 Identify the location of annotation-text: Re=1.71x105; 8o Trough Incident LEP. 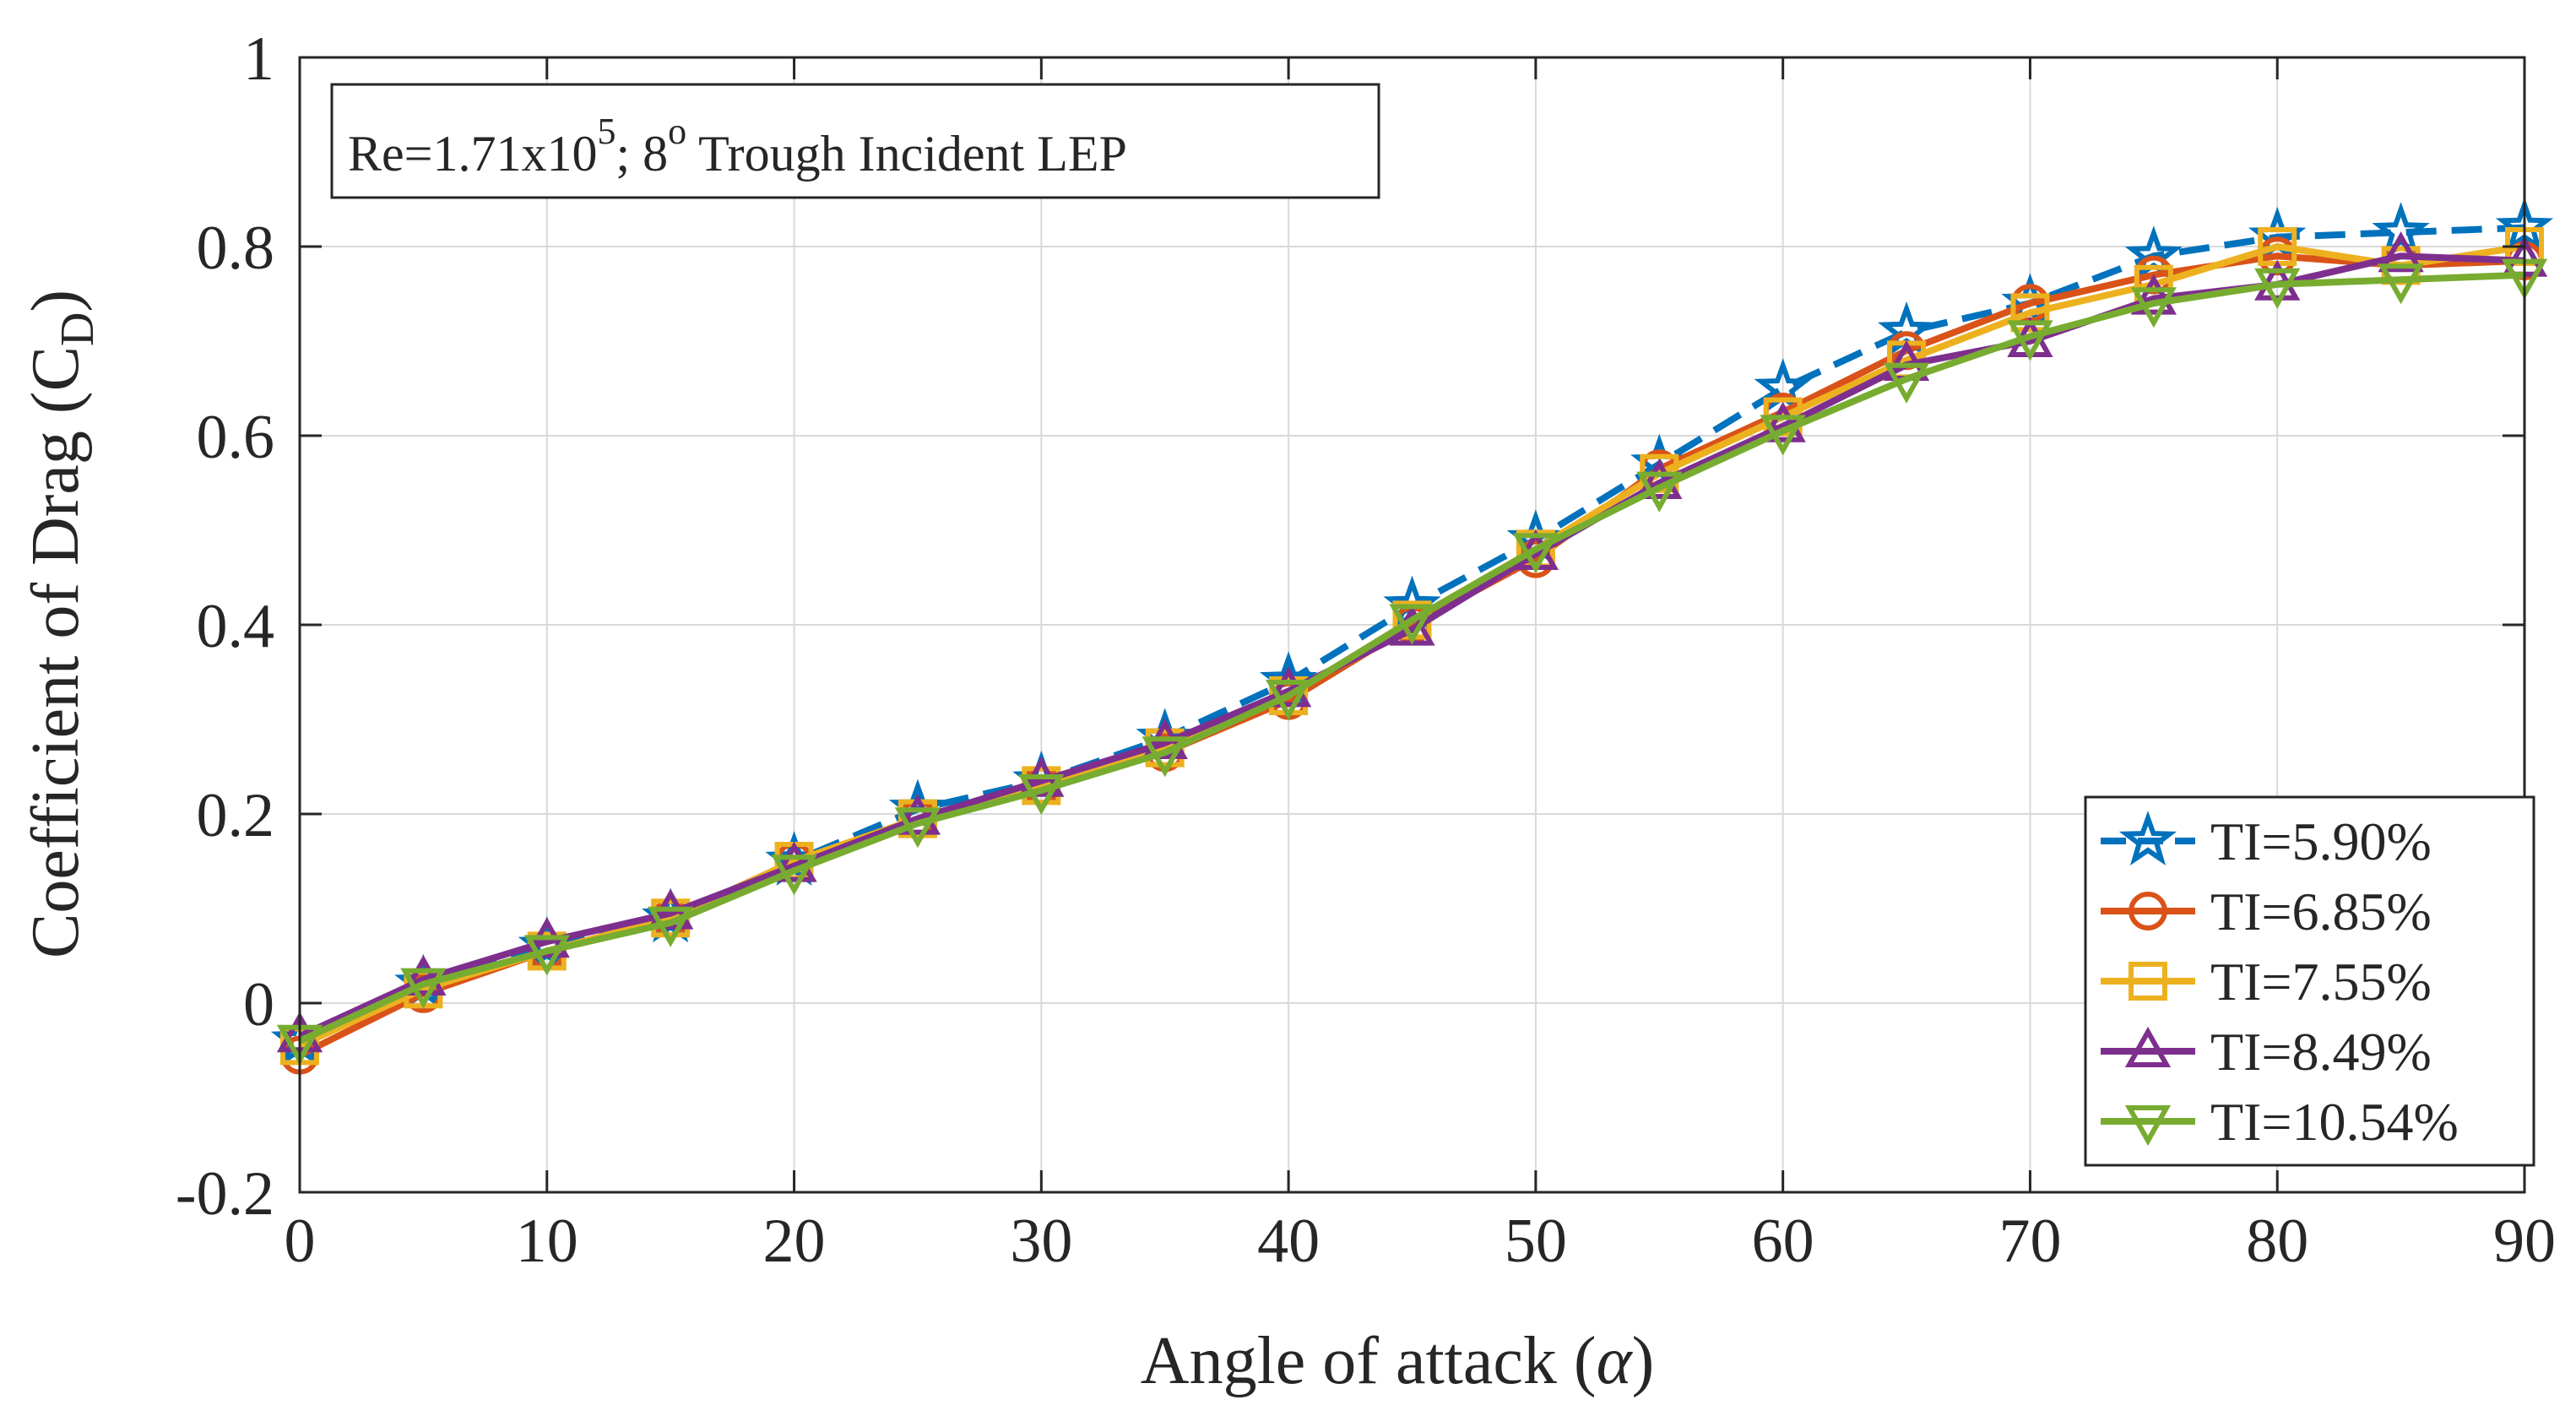
(738, 146).